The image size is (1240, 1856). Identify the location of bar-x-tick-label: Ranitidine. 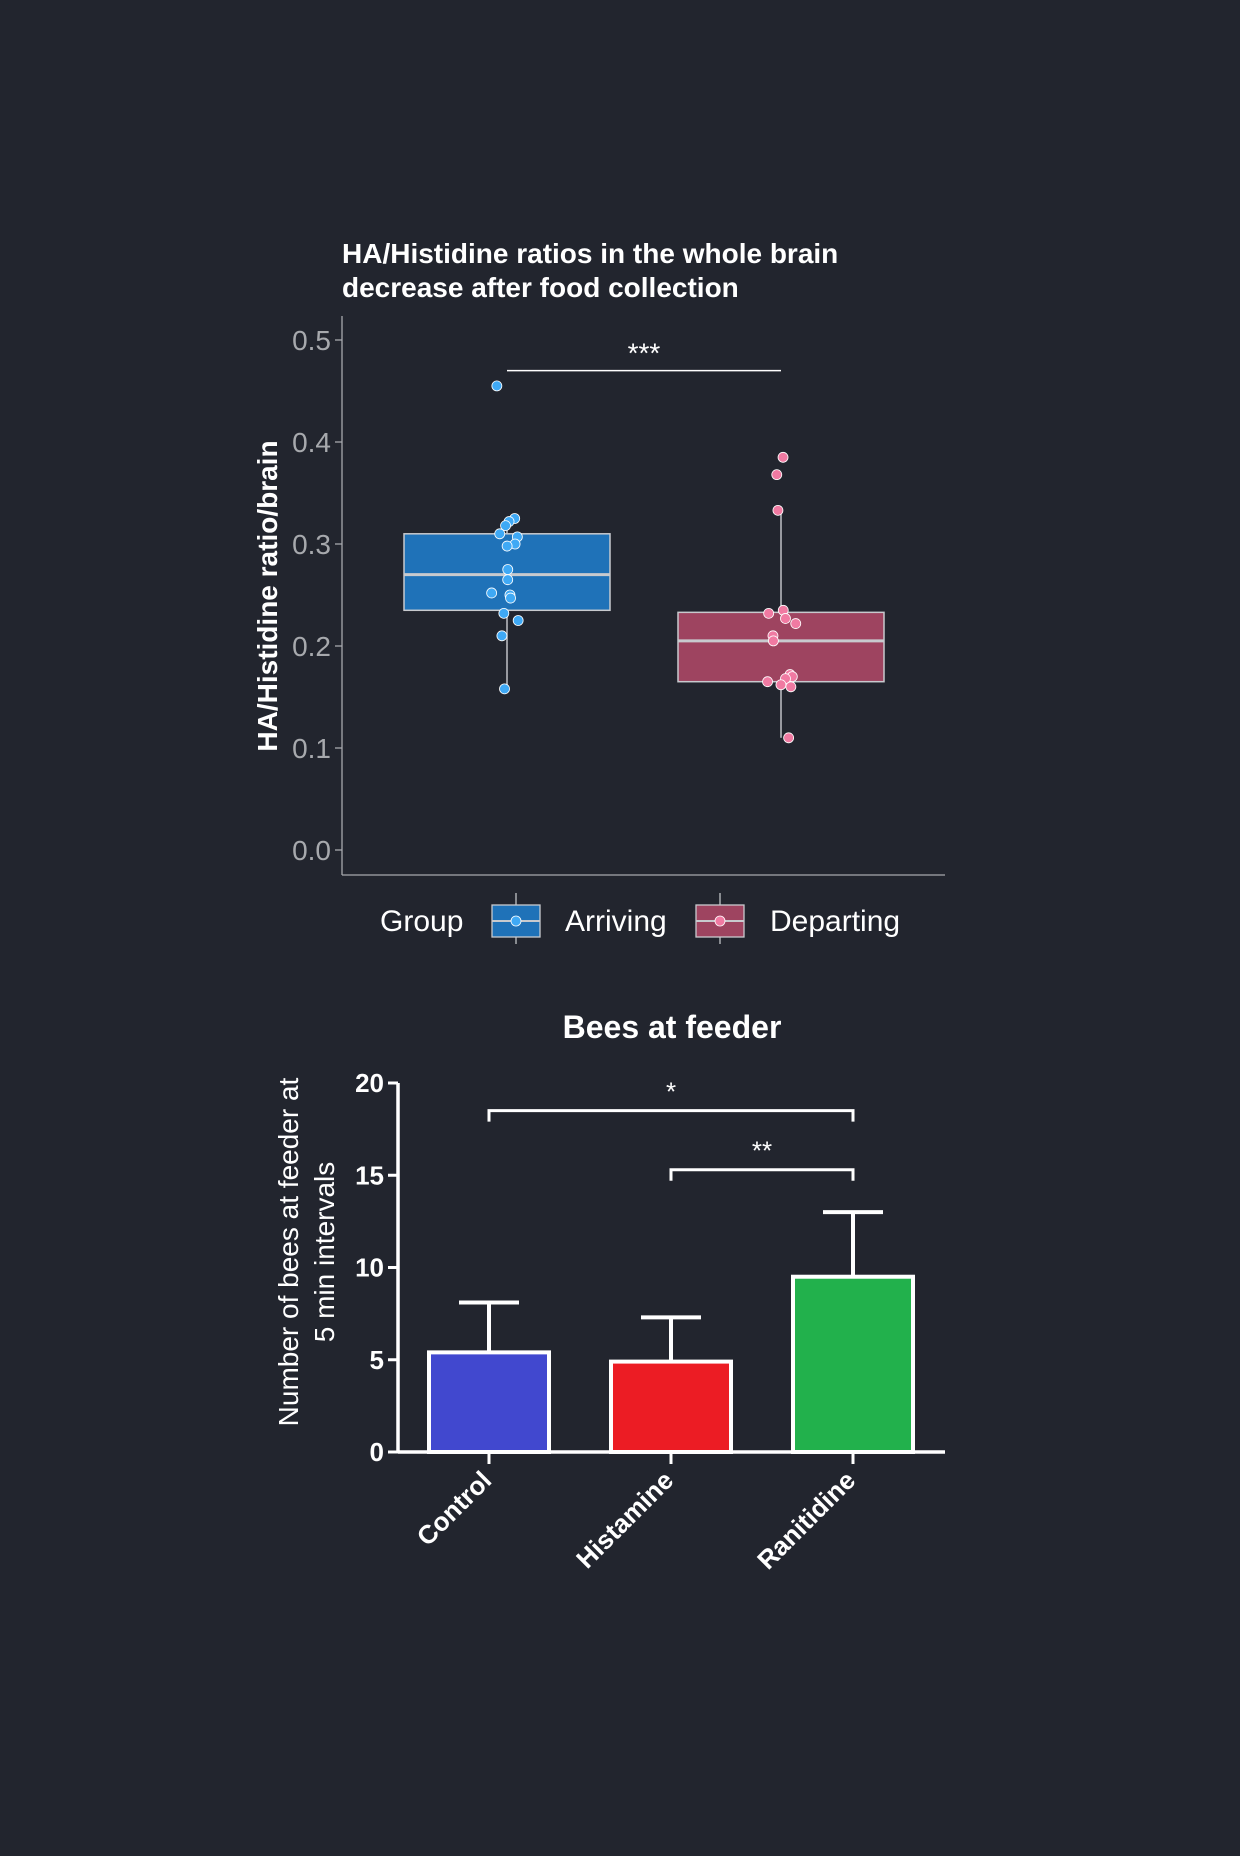
(806, 1520).